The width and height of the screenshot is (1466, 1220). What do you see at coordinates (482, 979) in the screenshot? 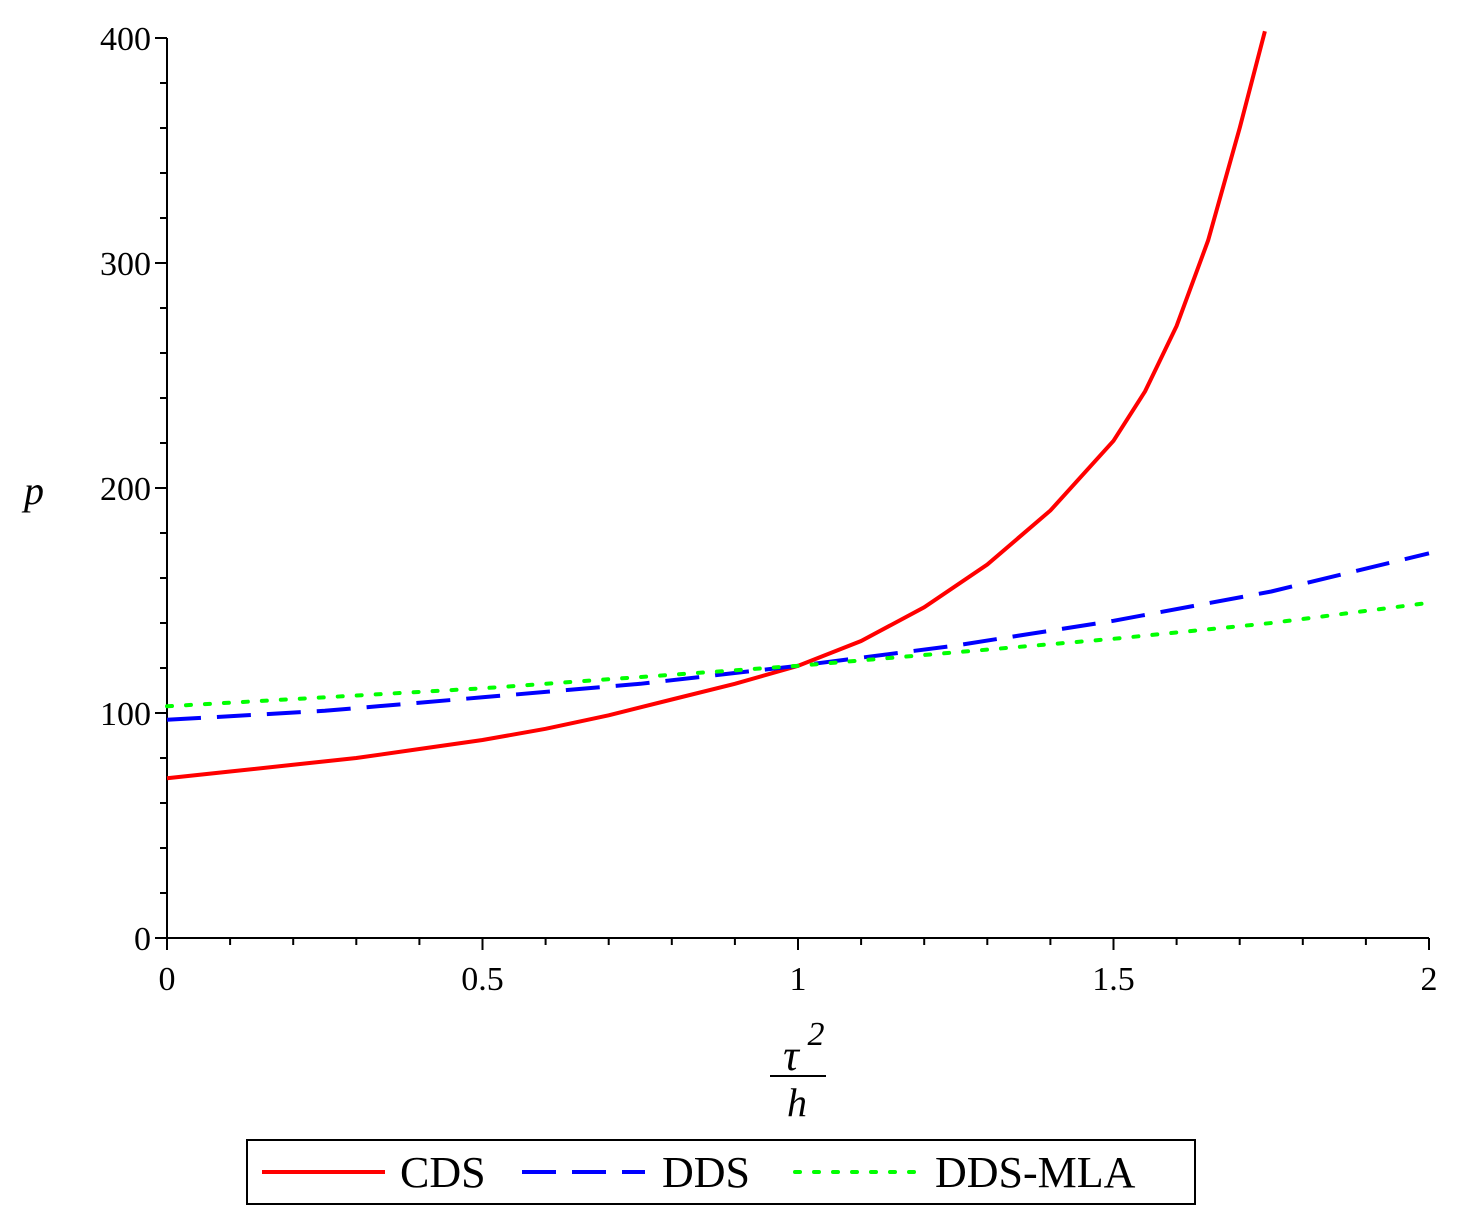
I see `x-tick-label: 0.5` at bounding box center [482, 979].